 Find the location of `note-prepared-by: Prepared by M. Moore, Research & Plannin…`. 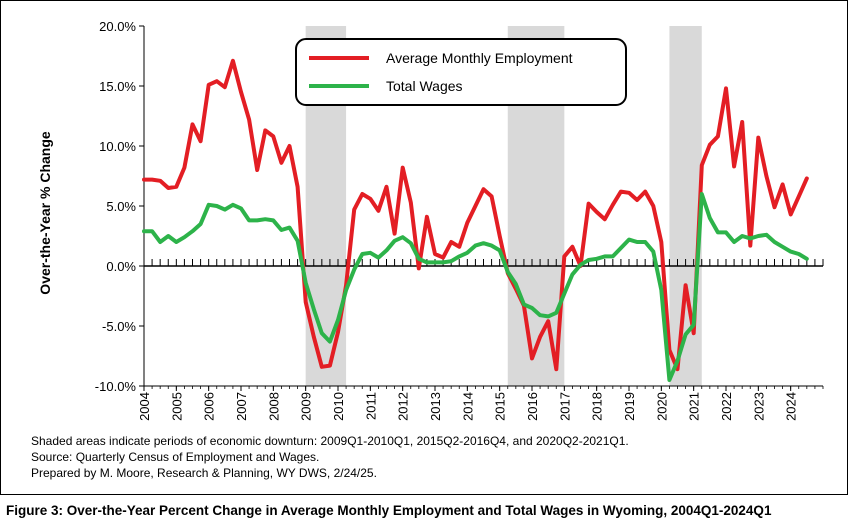

note-prepared-by: Prepared by M. Moore, Research & Plannin… is located at coordinates (204, 473).